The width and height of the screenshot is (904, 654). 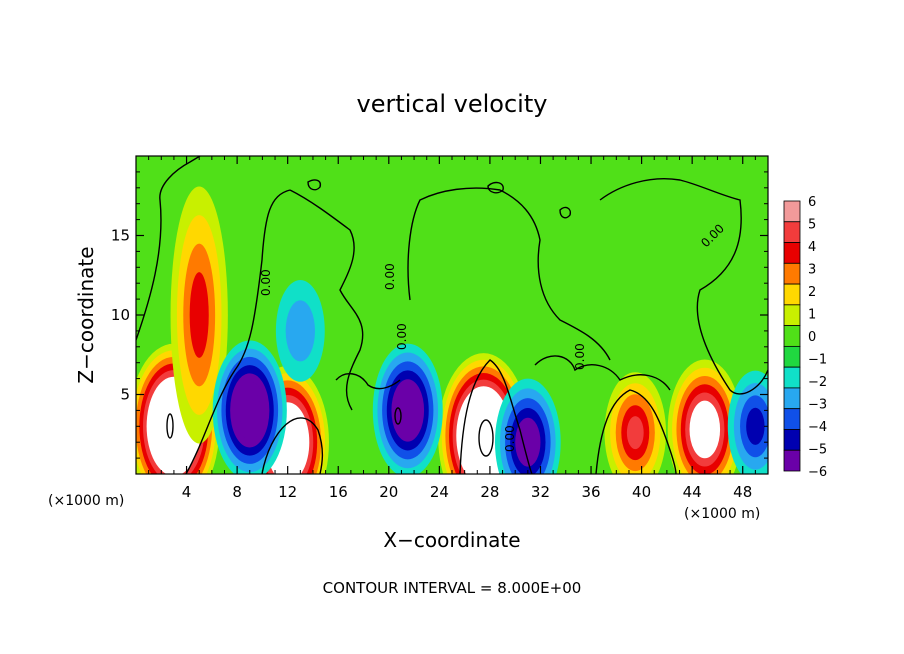 I want to click on colorbar-label: −5, so click(x=817, y=450).